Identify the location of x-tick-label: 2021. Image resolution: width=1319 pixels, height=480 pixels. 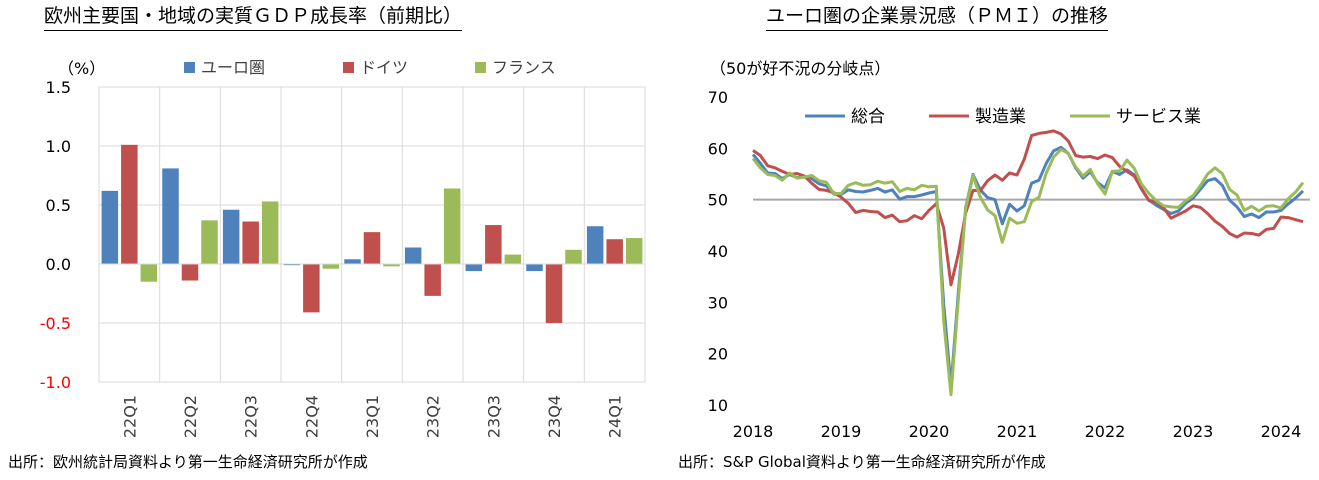
(1017, 431).